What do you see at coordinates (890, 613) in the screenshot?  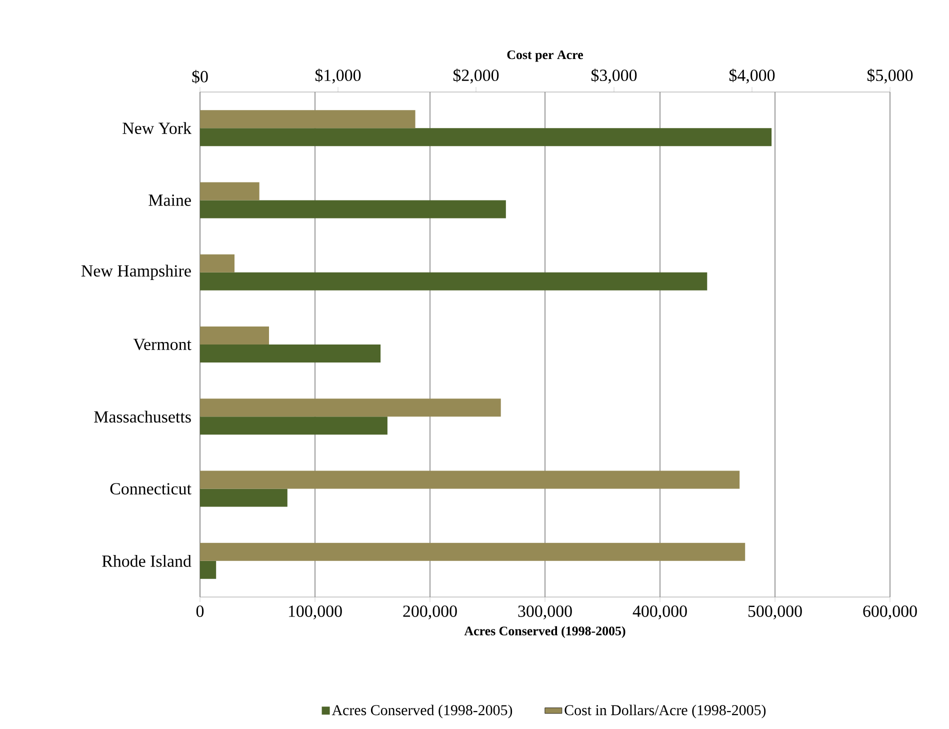 I see `x-tick-label: 600,000` at bounding box center [890, 613].